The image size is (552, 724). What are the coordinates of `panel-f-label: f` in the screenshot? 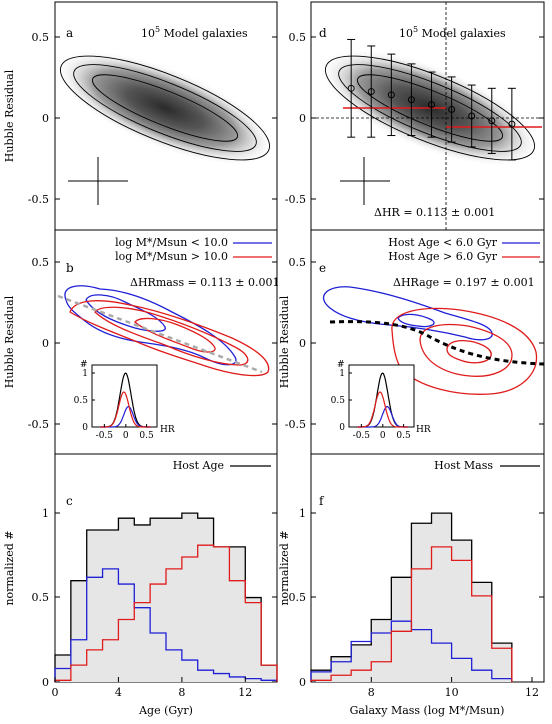 It's located at (322, 501).